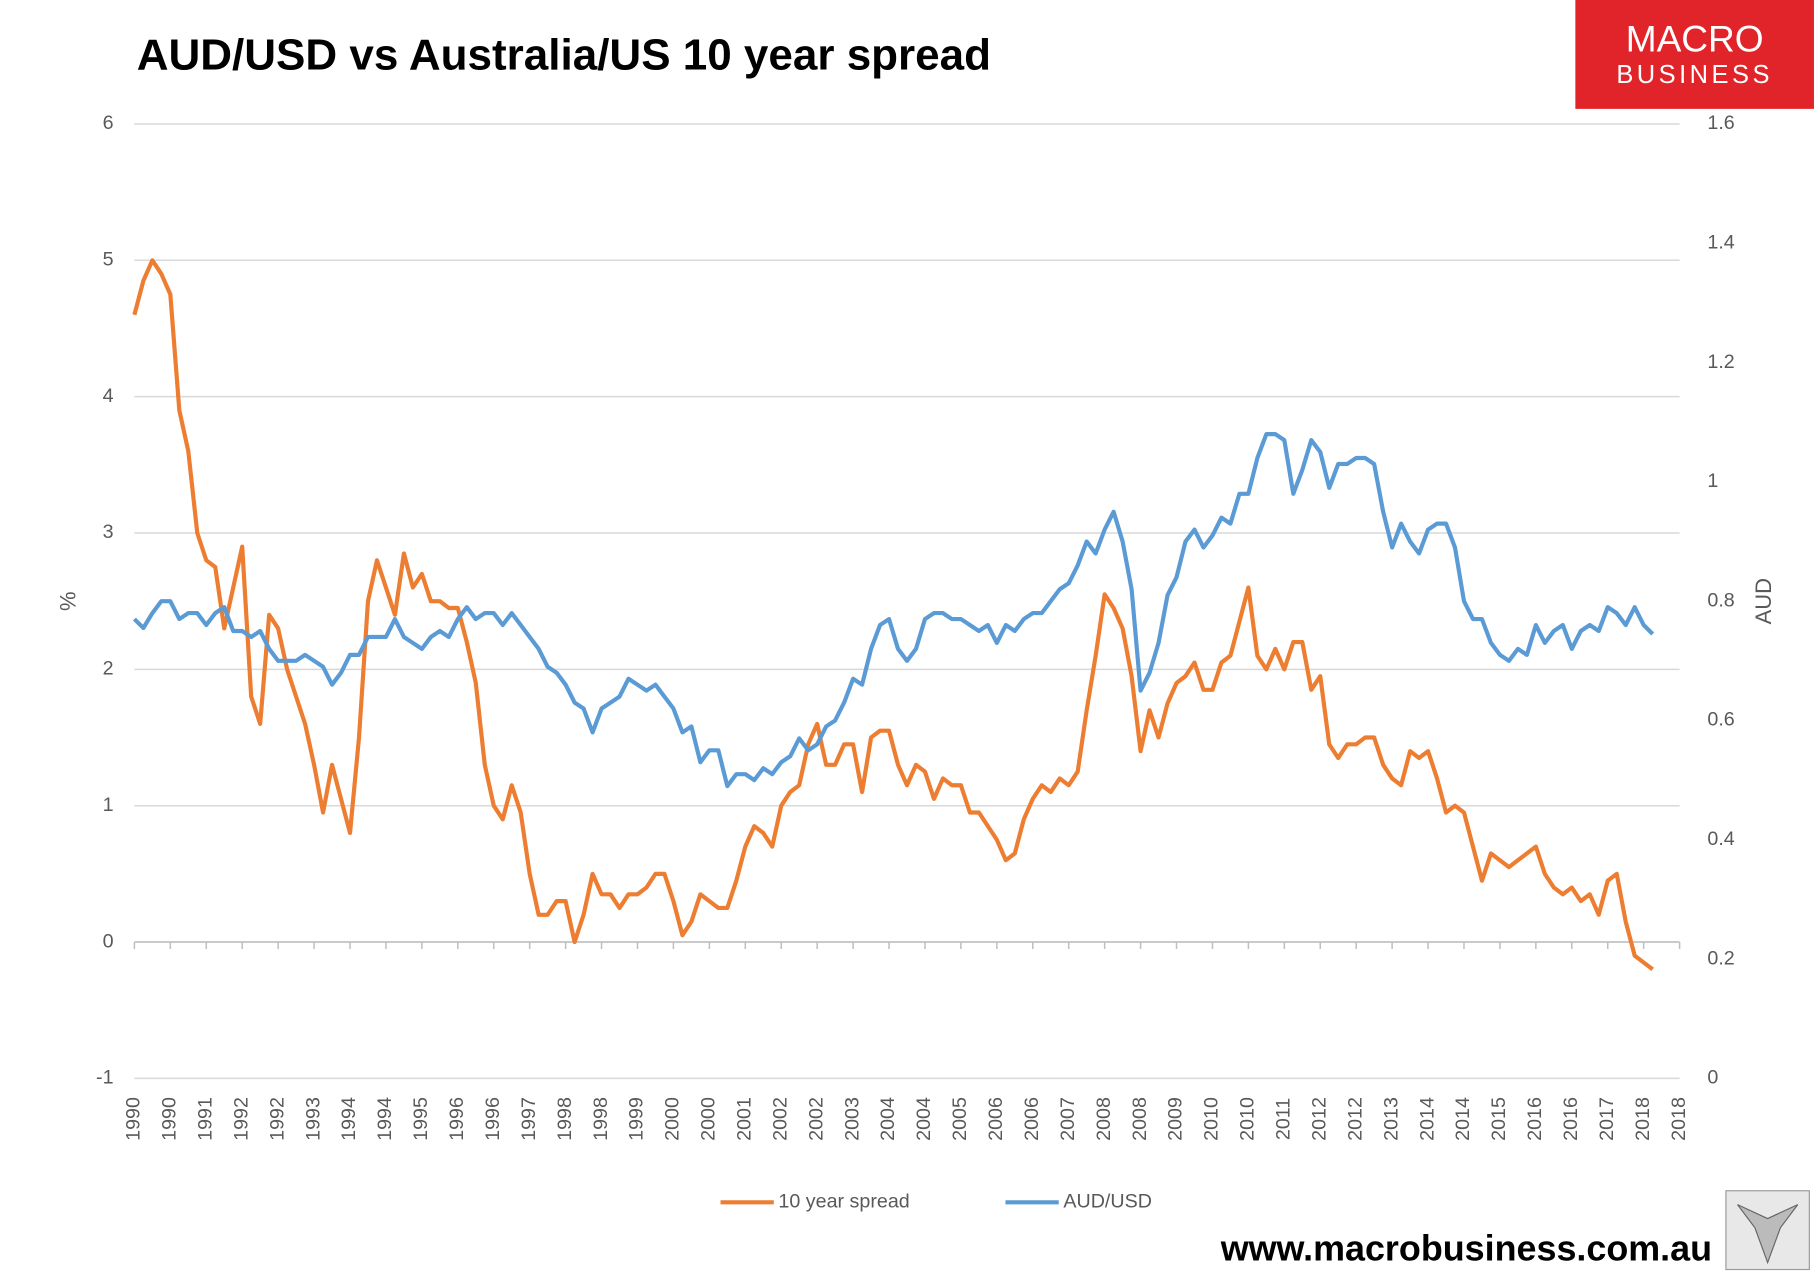 The height and width of the screenshot is (1273, 1814). Describe the element at coordinates (67, 601) in the screenshot. I see `y-axis-title: %` at that location.